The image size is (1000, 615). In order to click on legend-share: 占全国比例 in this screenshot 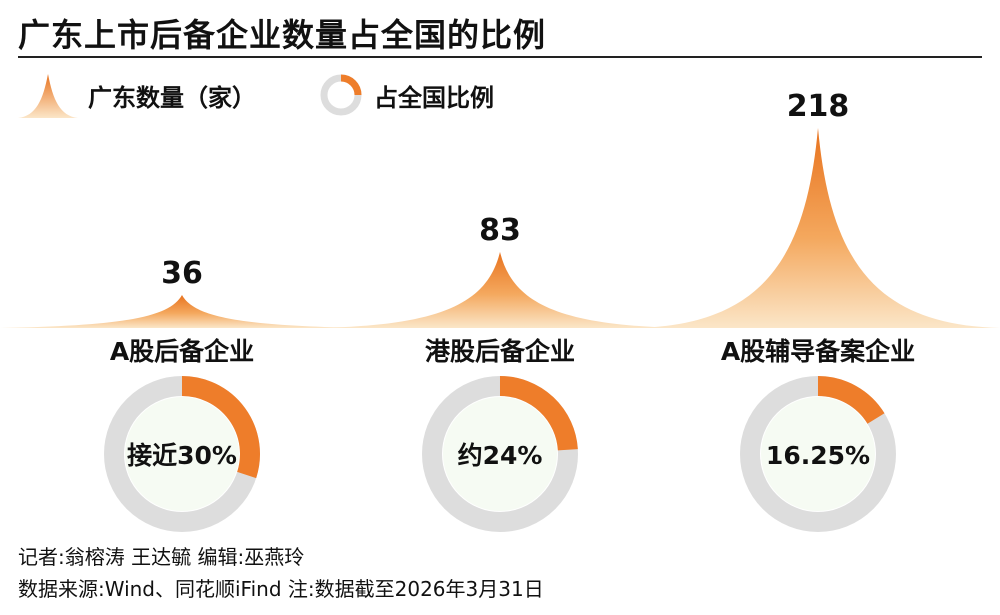, I will do `click(406, 95)`.